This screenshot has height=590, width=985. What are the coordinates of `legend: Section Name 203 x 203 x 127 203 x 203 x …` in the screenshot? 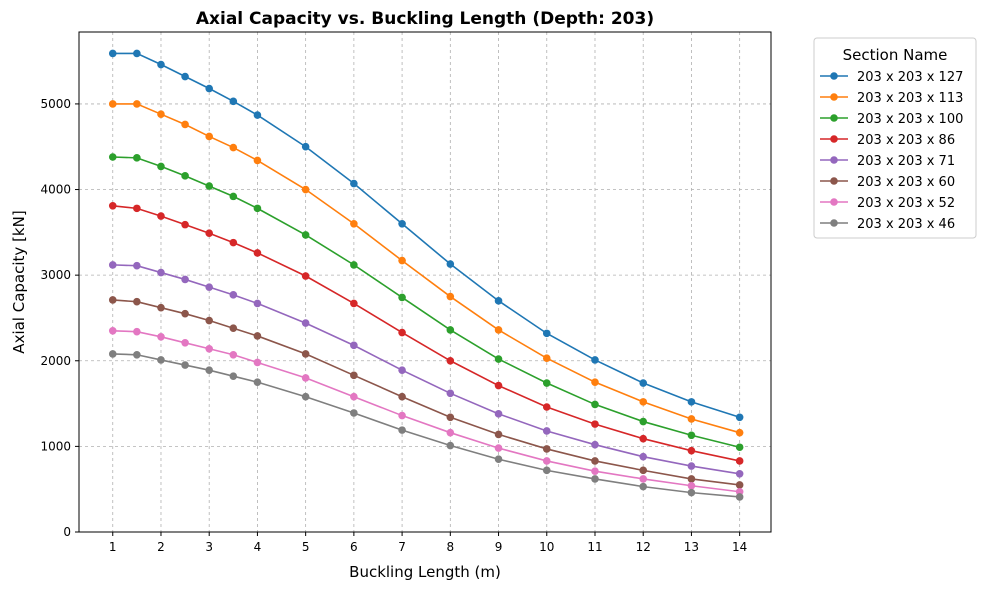 It's located at (895, 138).